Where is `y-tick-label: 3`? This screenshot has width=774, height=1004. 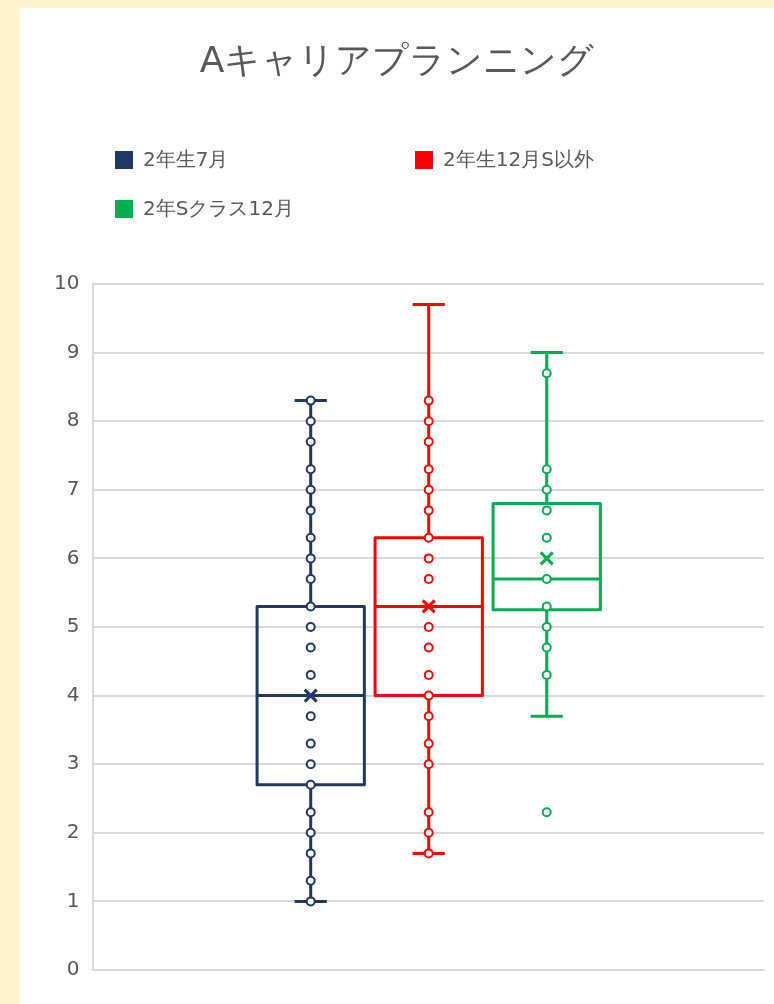
y-tick-label: 3 is located at coordinates (73, 762).